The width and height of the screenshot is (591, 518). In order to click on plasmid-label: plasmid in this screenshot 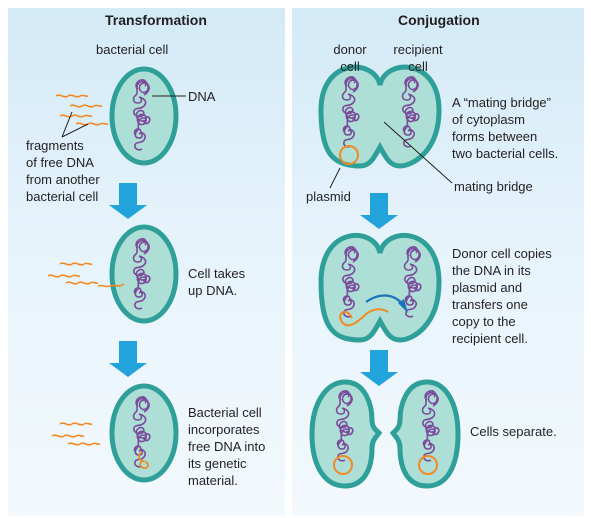, I will do `click(328, 196)`.